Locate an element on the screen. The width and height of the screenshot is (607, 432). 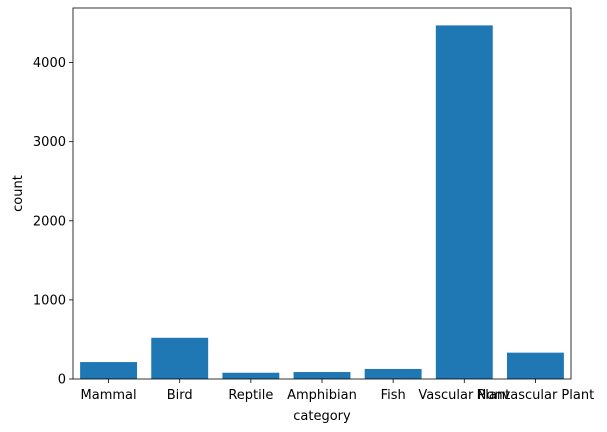
x-tick-label: Mammal is located at coordinates (109, 395).